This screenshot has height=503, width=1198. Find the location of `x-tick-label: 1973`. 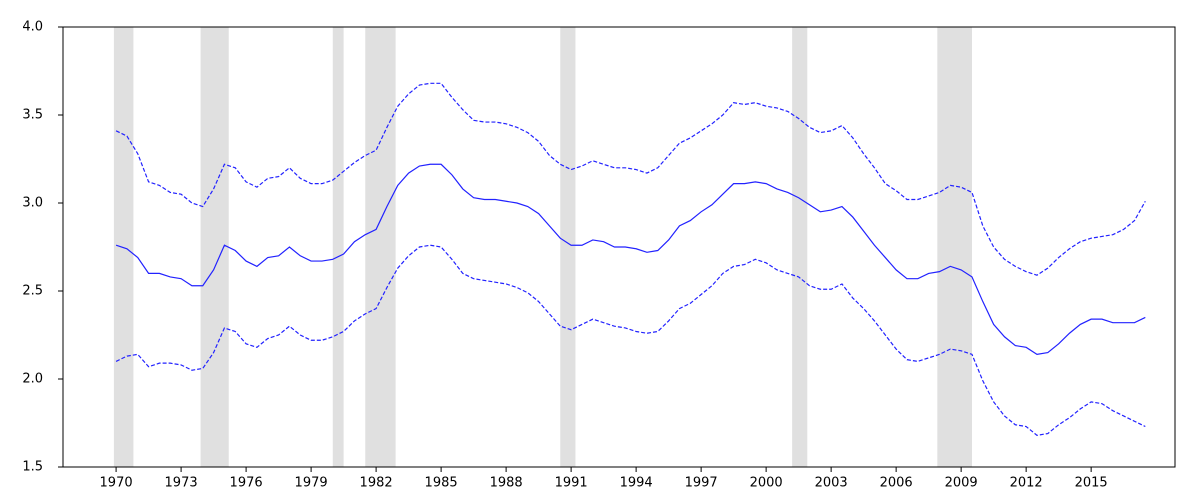

x-tick-label: 1973 is located at coordinates (181, 483).